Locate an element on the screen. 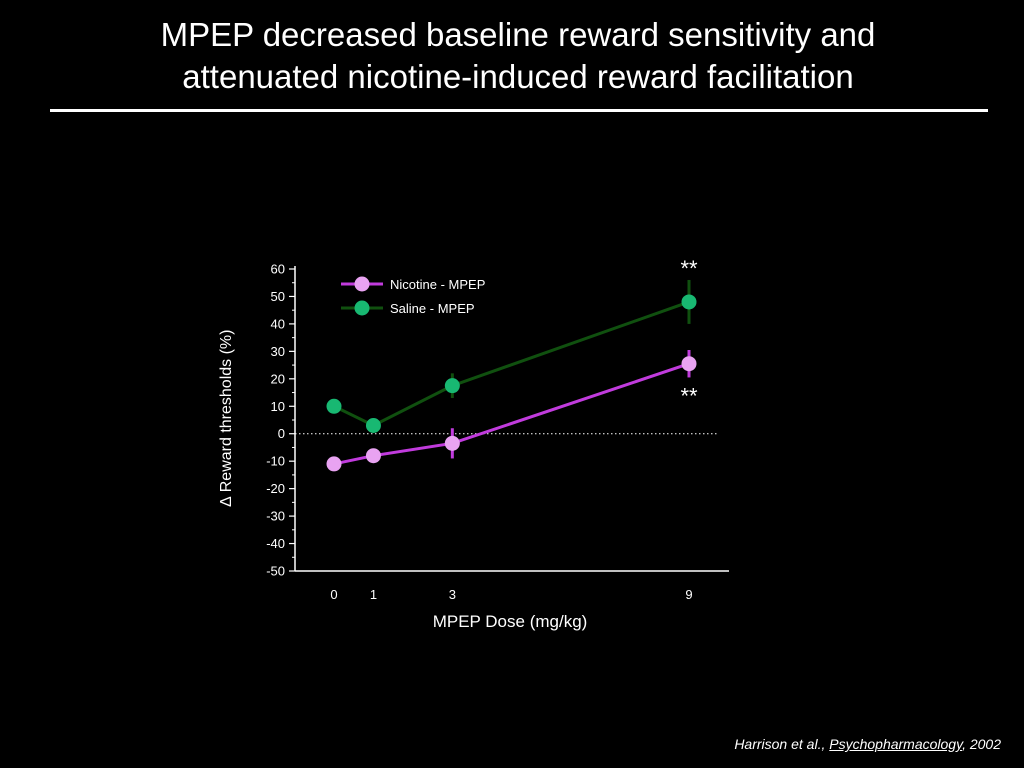  y-tick-label: -40 is located at coordinates (275, 543).